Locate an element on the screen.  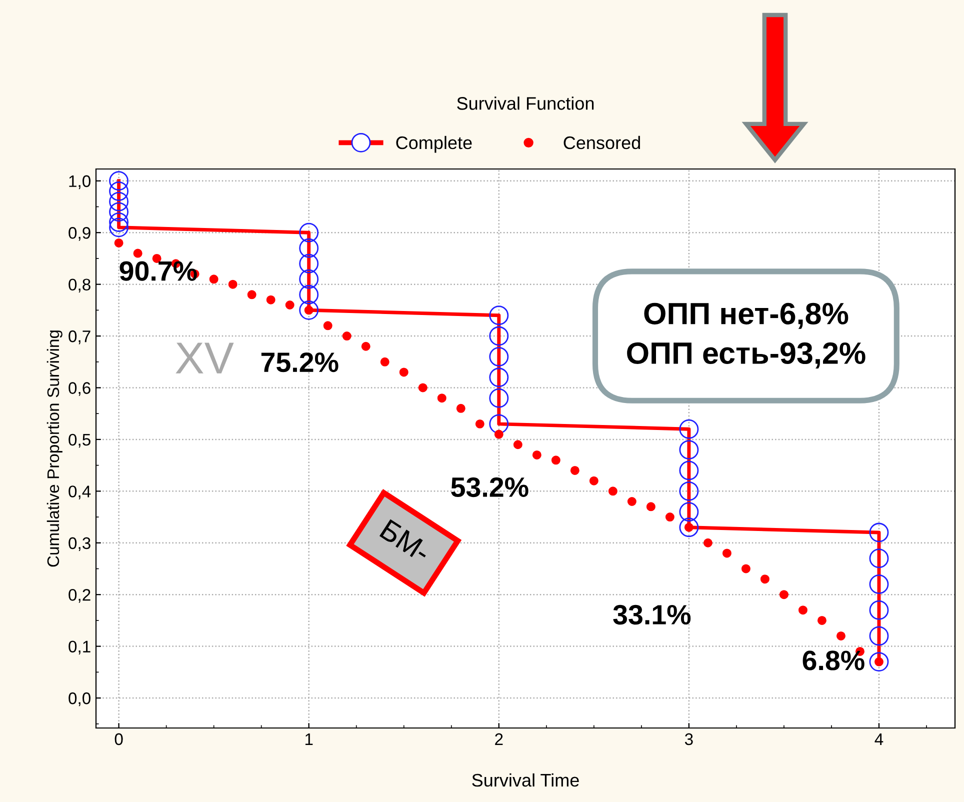
annotation: XV is located at coordinates (205, 358).